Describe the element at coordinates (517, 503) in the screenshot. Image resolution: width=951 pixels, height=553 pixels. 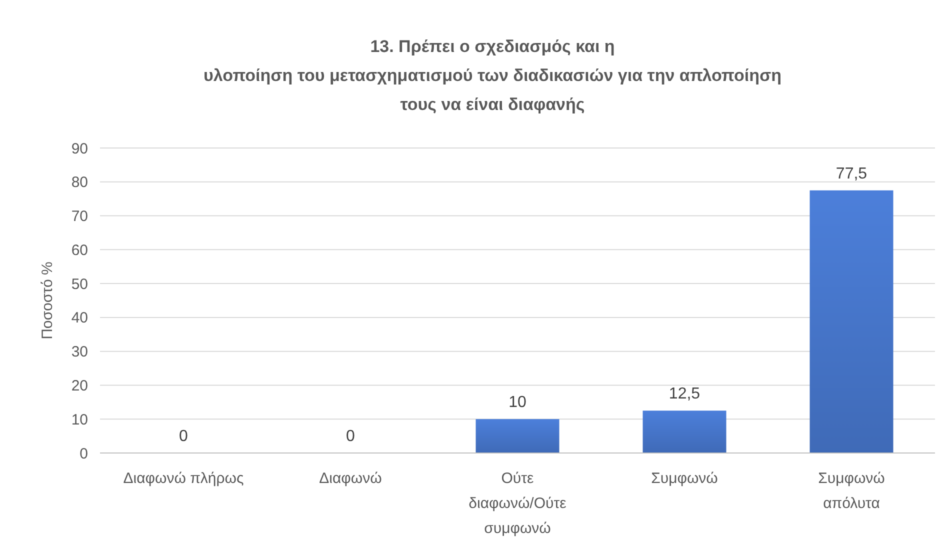
I see `x-tick-label: Ούτε διαφωνώ/Ούτε συμφωνώ` at that location.